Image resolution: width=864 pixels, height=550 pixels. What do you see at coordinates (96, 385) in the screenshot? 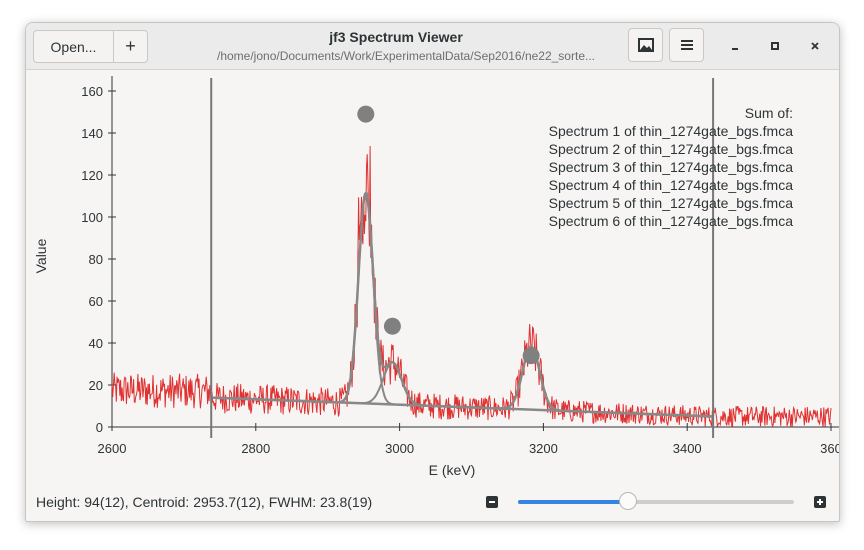
I see `y-tick-label: 20` at bounding box center [96, 385].